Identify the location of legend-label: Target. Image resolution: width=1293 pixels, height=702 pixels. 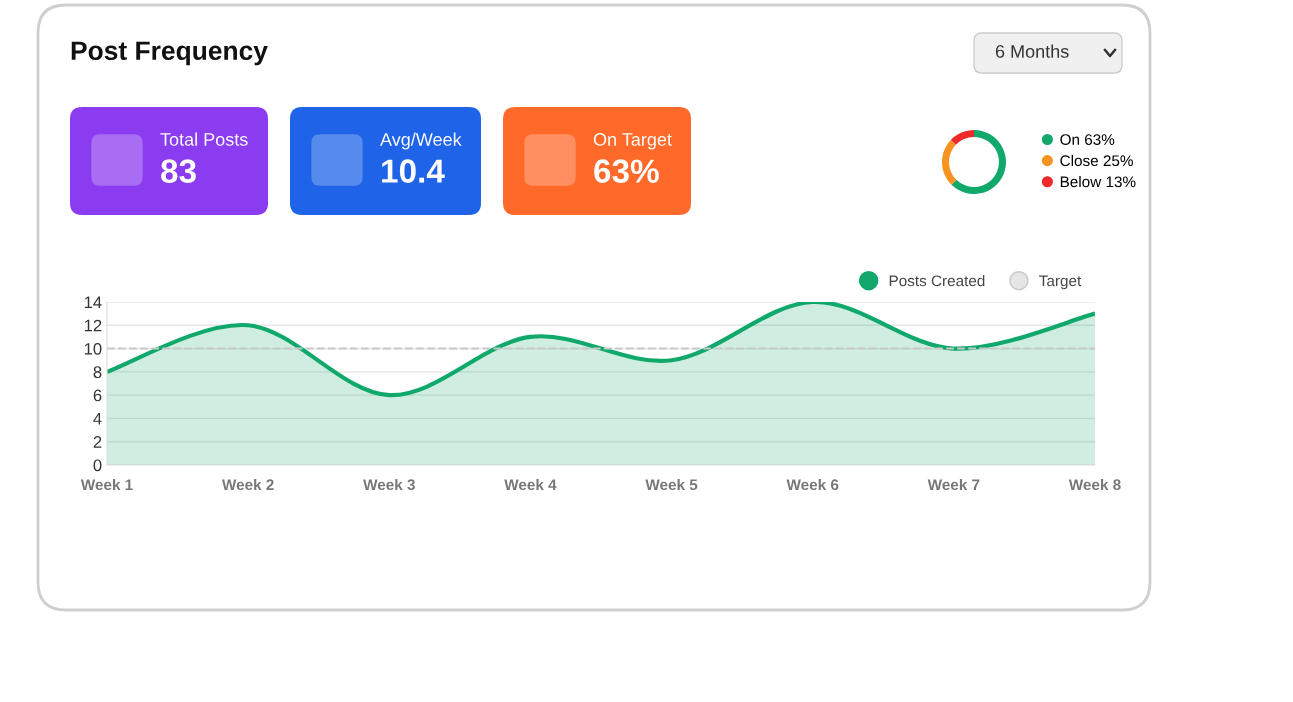
(1060, 282).